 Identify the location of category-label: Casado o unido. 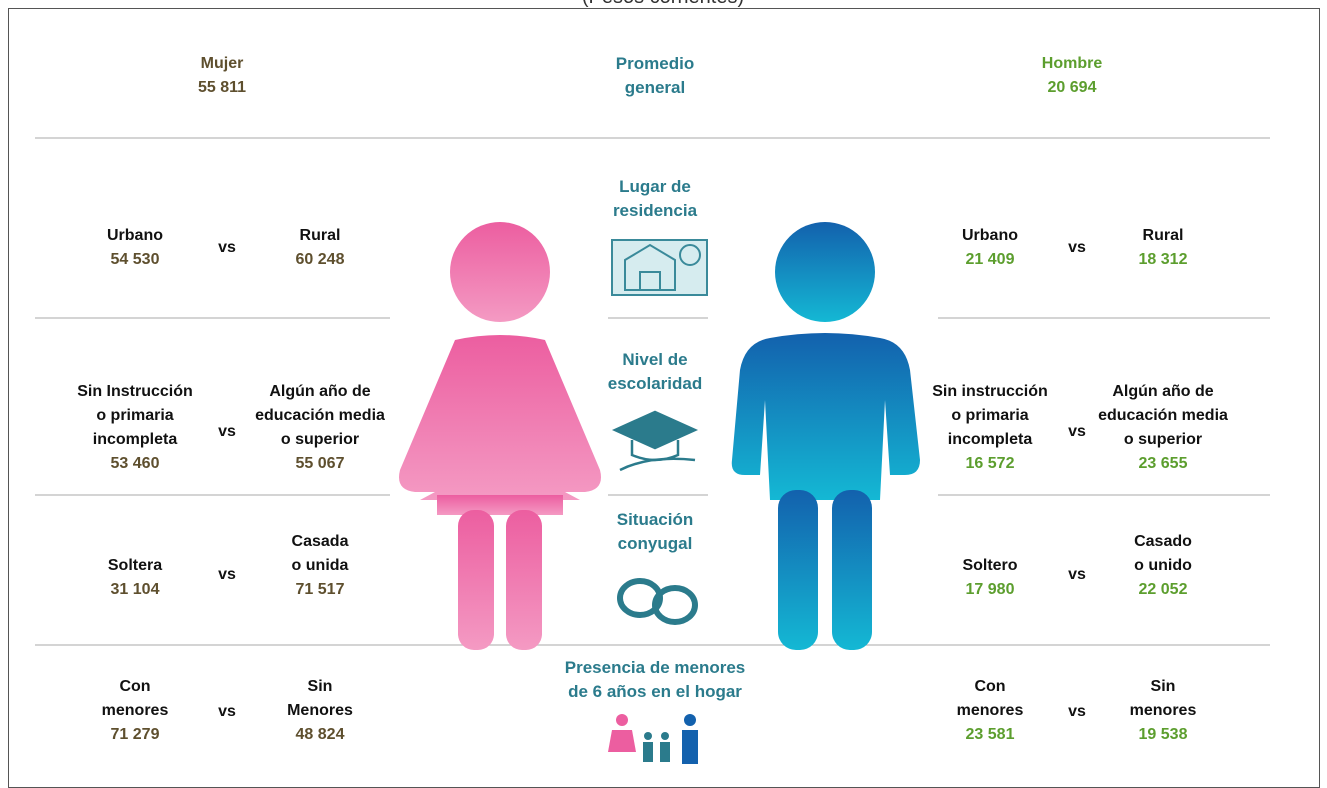
(1163, 553).